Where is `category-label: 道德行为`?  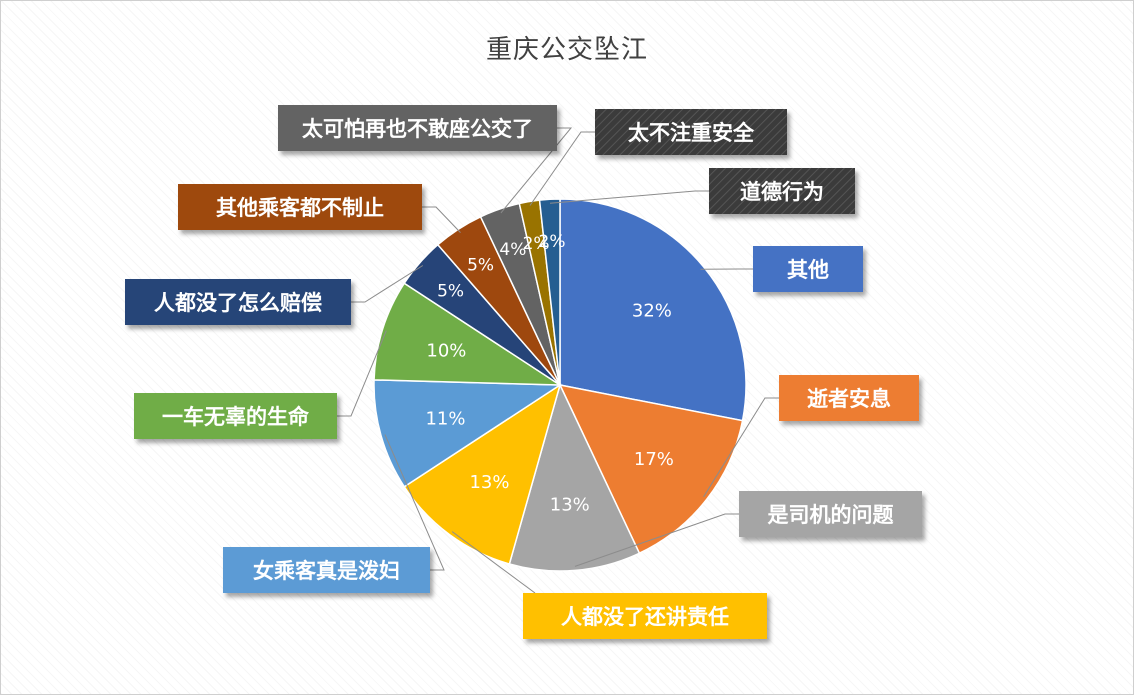
category-label: 道德行为 is located at coordinates (782, 192).